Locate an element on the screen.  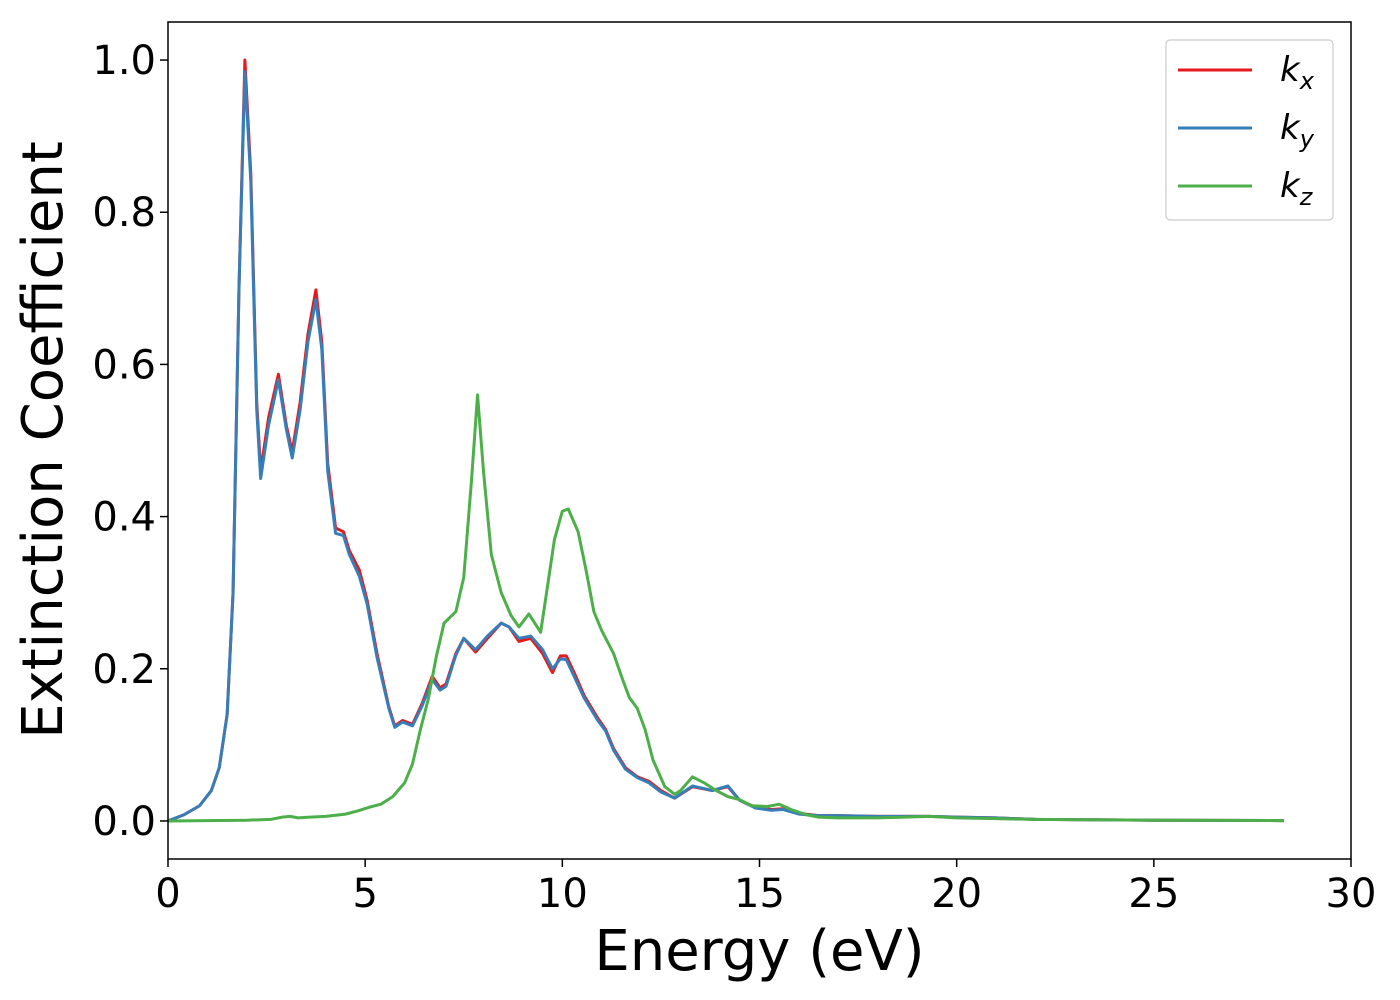
x-tick-label: 25 is located at coordinates (1153, 894).